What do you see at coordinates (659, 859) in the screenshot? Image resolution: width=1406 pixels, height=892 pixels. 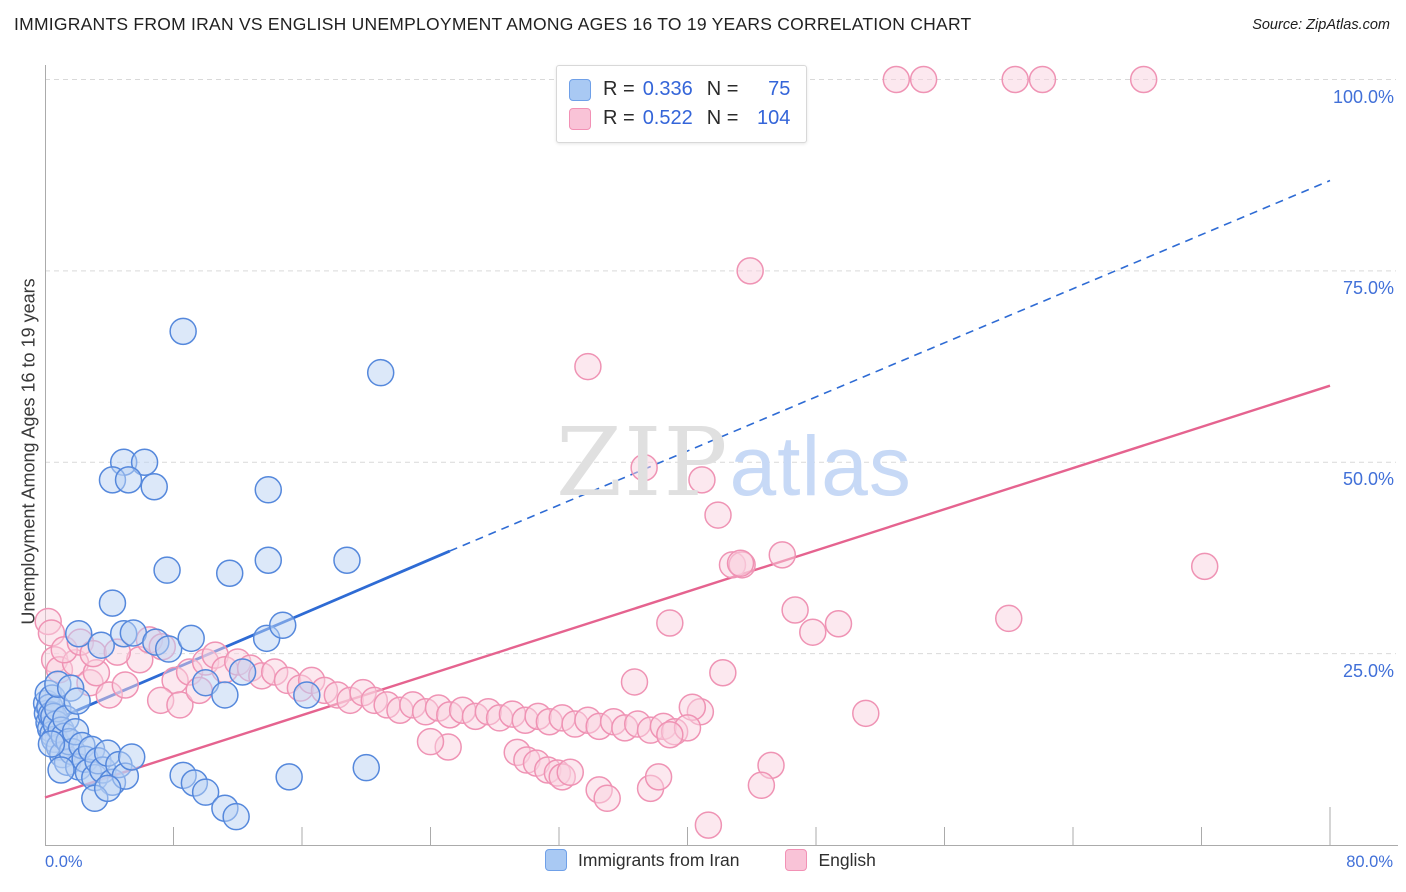 I see `legend-item-label: Immigrants from Iran` at bounding box center [659, 859].